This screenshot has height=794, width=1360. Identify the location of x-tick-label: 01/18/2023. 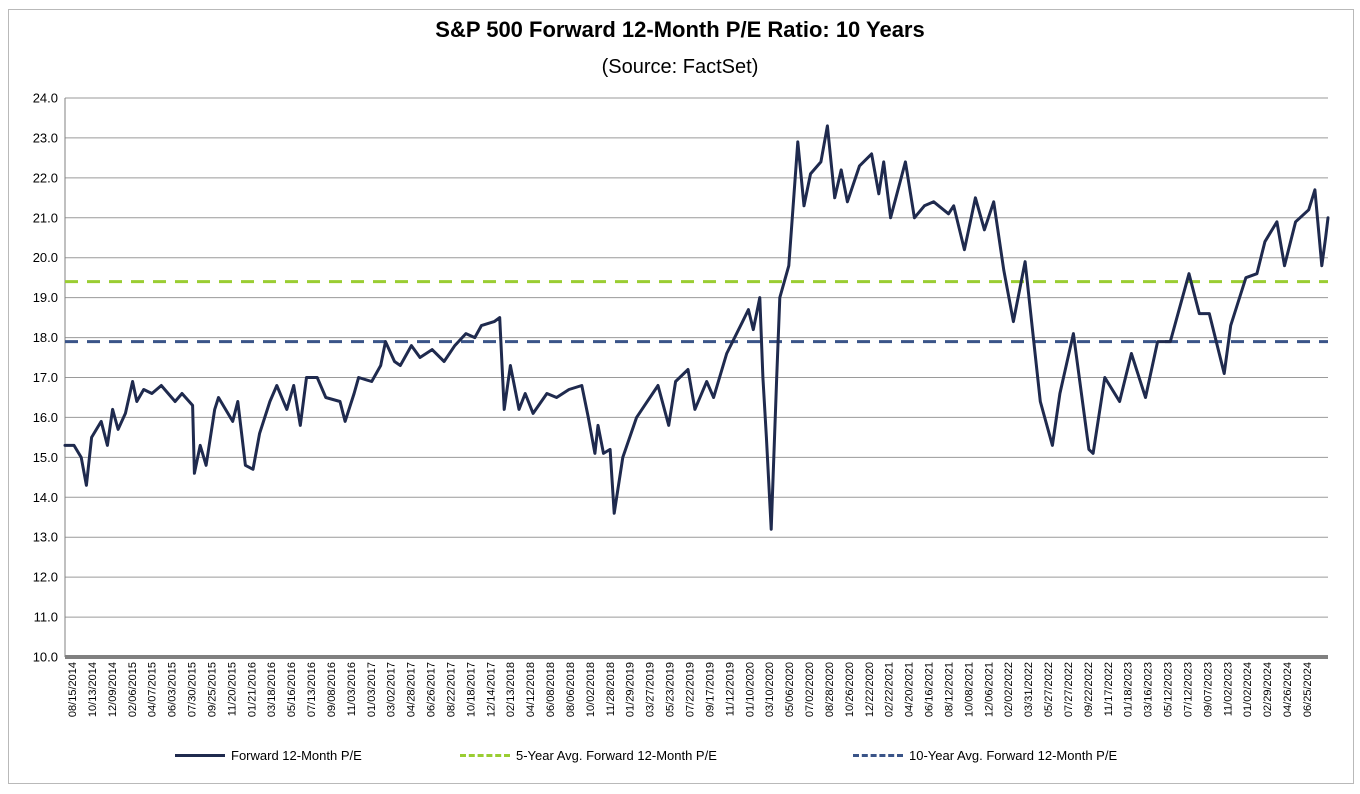
(1129, 689).